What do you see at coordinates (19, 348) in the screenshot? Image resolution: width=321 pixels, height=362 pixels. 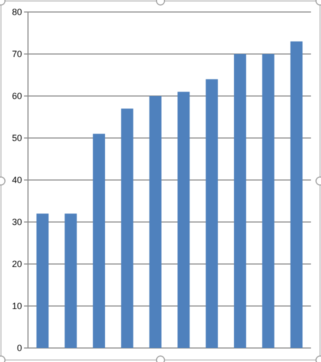 I see `y-tick-label: 0` at bounding box center [19, 348].